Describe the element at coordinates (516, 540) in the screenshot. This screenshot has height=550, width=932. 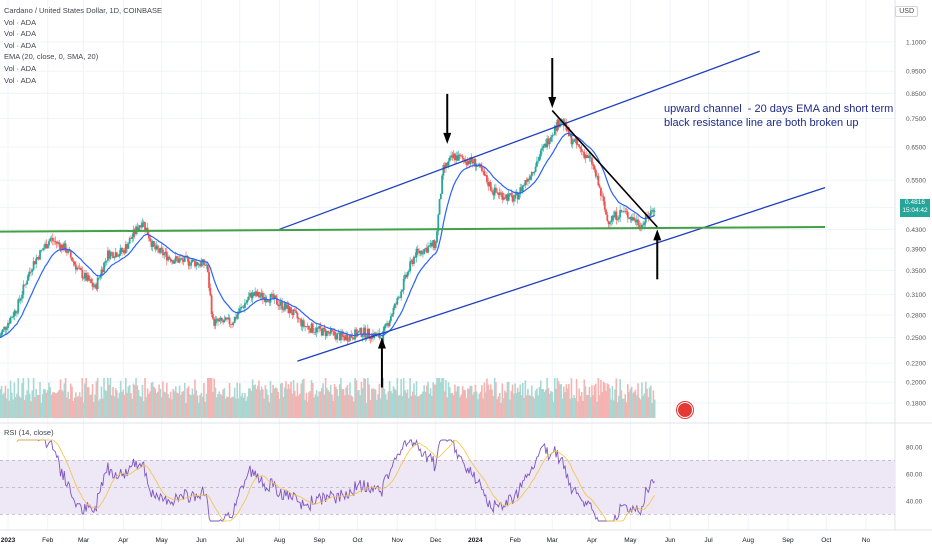
I see `x-tick-label: Feb` at that location.